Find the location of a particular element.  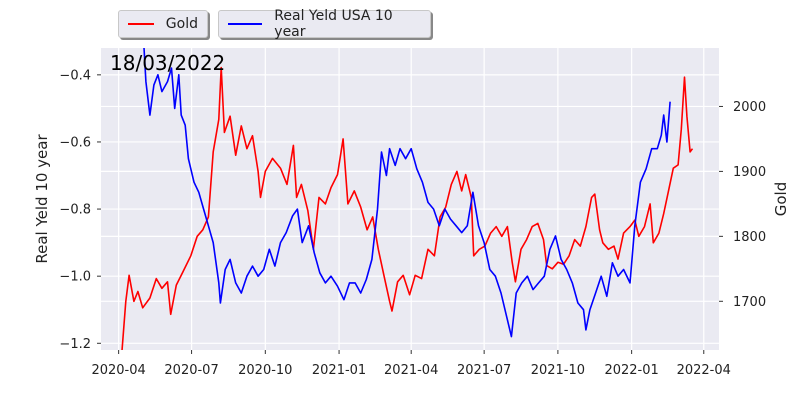

x-tick-label-2020-07: 2020-07 is located at coordinates (191, 370).